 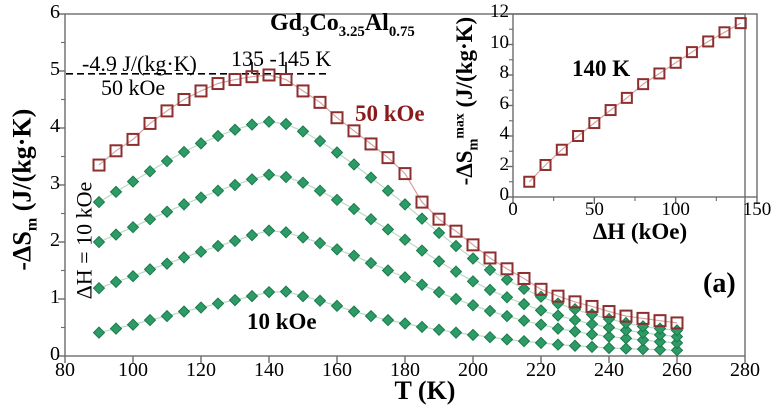 What do you see at coordinates (513, 209) in the screenshot?
I see `inset-x-tick-label: 0` at bounding box center [513, 209].